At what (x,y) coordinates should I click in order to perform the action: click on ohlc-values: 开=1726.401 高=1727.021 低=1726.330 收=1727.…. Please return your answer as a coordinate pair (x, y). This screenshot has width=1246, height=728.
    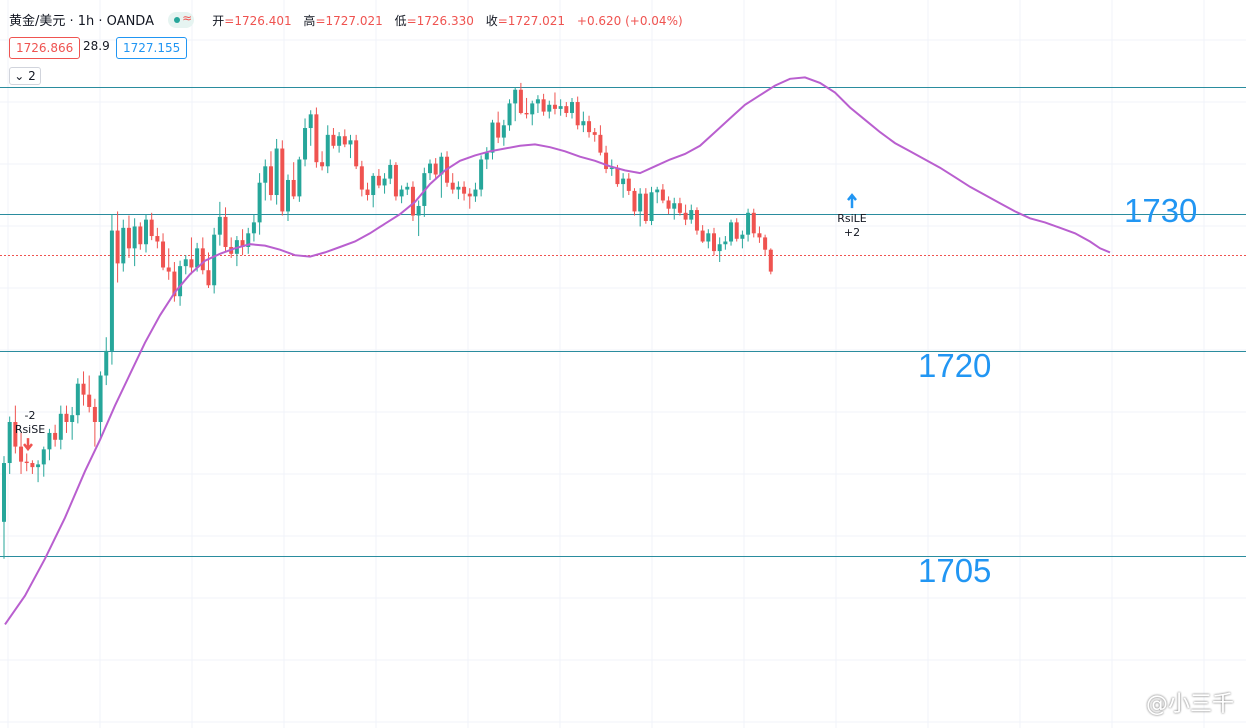
    Looking at the image, I should click on (447, 21).